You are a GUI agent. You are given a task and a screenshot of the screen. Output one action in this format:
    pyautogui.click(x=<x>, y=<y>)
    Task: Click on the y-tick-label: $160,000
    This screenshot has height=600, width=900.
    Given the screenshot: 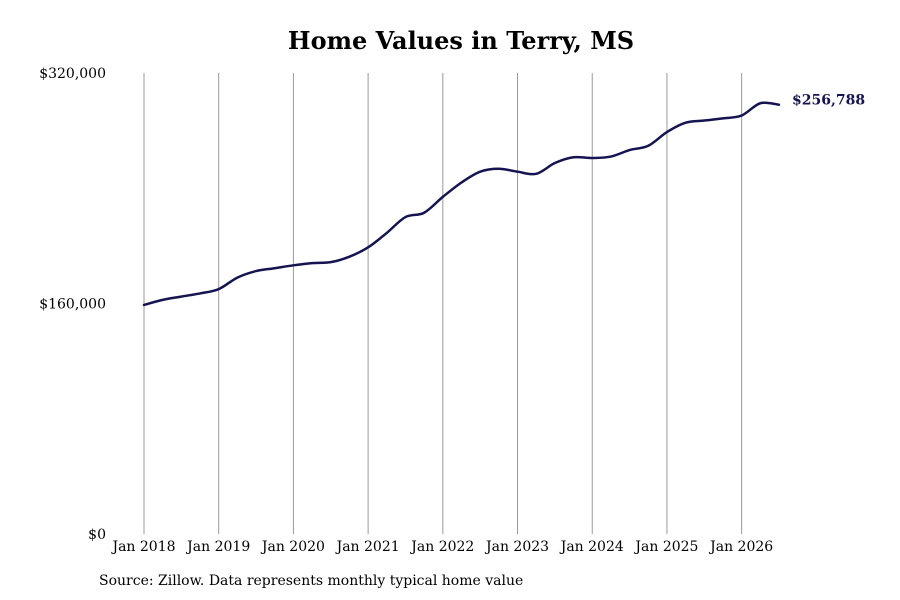 What is the action you would take?
    pyautogui.click(x=72, y=305)
    